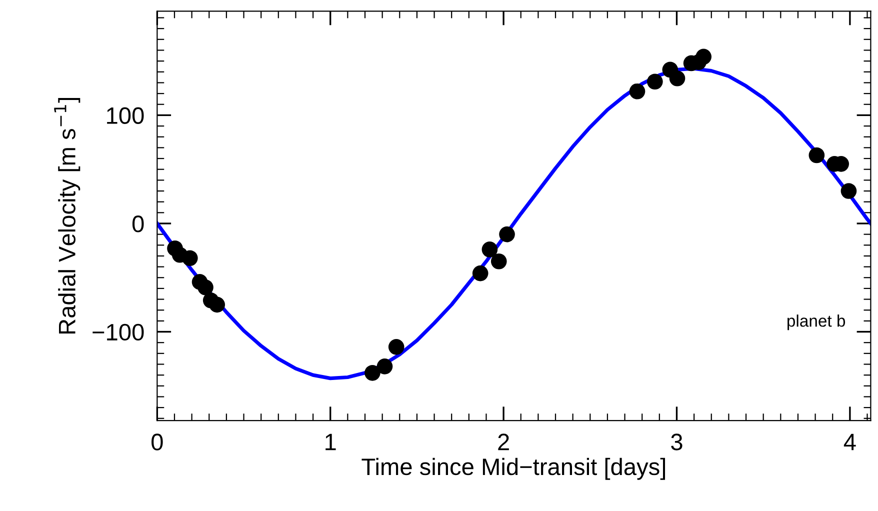 Image resolution: width=878 pixels, height=511 pixels. I want to click on x-axis-title: Time since Mid−transit [days], so click(514, 469).